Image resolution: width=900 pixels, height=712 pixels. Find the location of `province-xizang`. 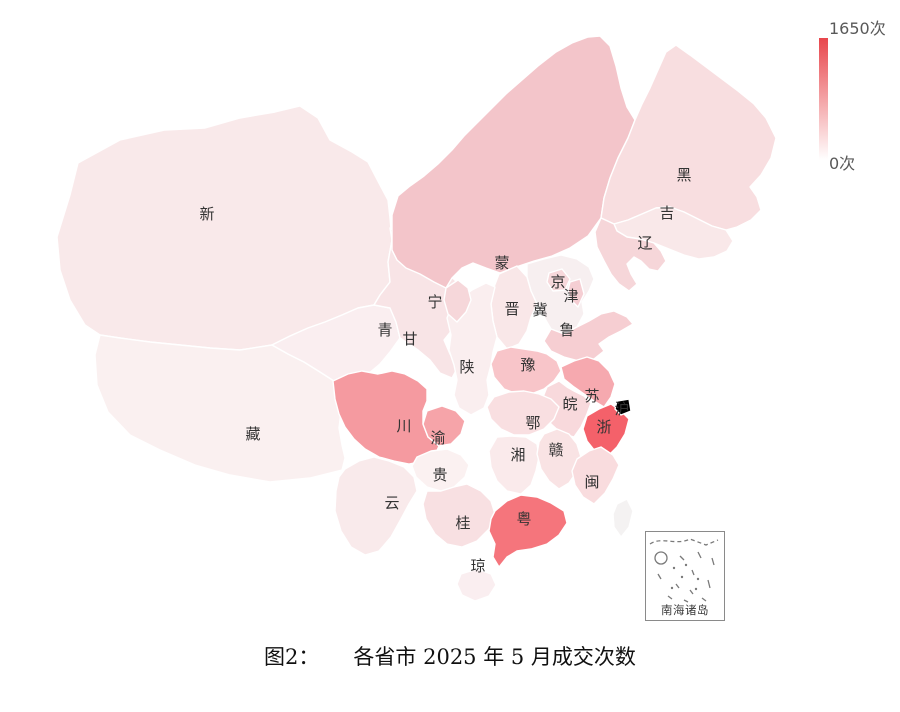

province-xizang is located at coordinates (220, 408).